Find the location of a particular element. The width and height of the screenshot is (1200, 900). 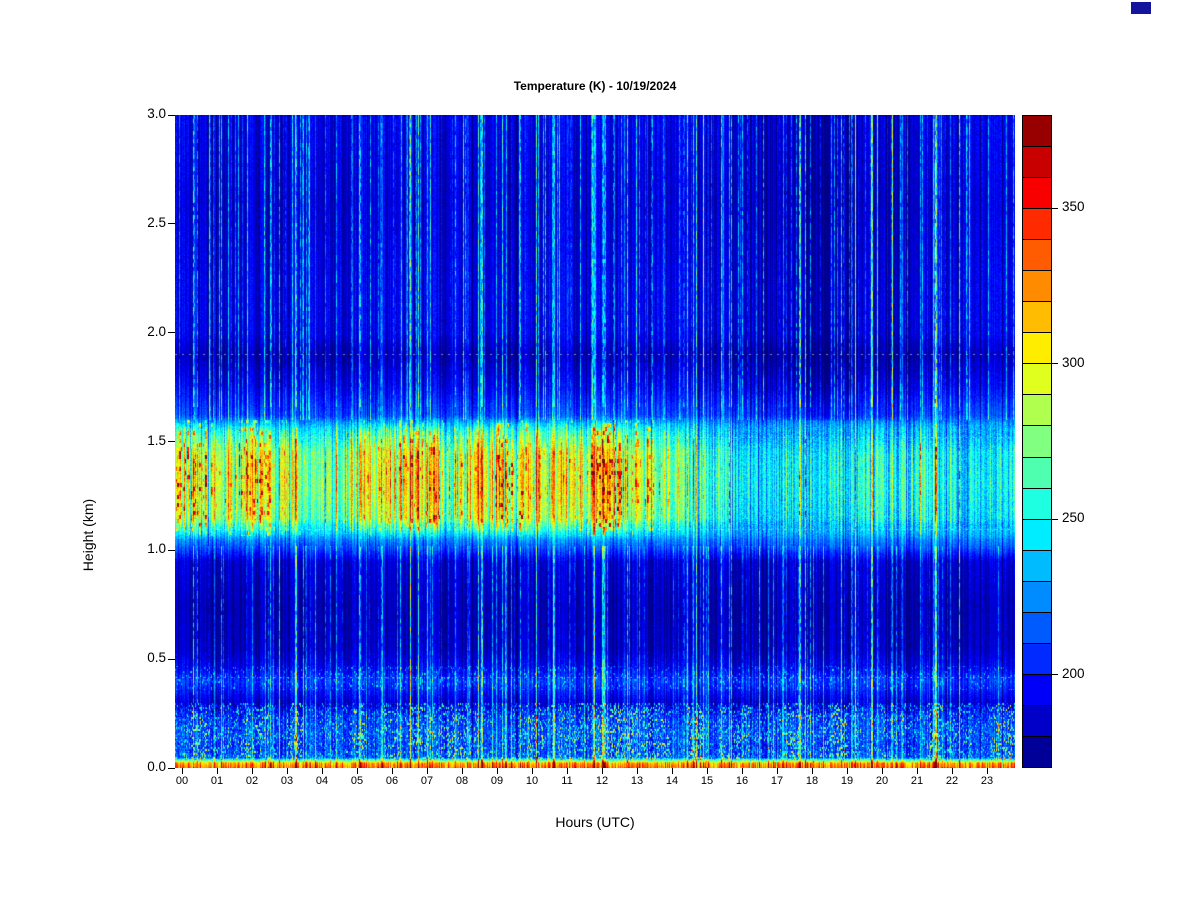

x-tick-label: 20 is located at coordinates (882, 781).